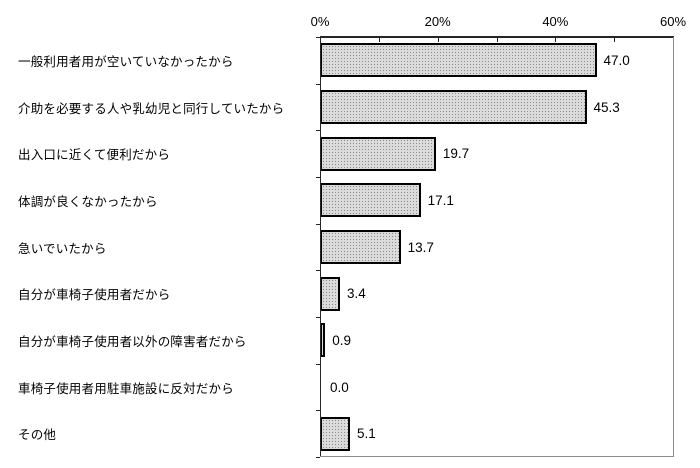 The width and height of the screenshot is (700, 468). I want to click on value-label: 13.7, so click(420, 247).